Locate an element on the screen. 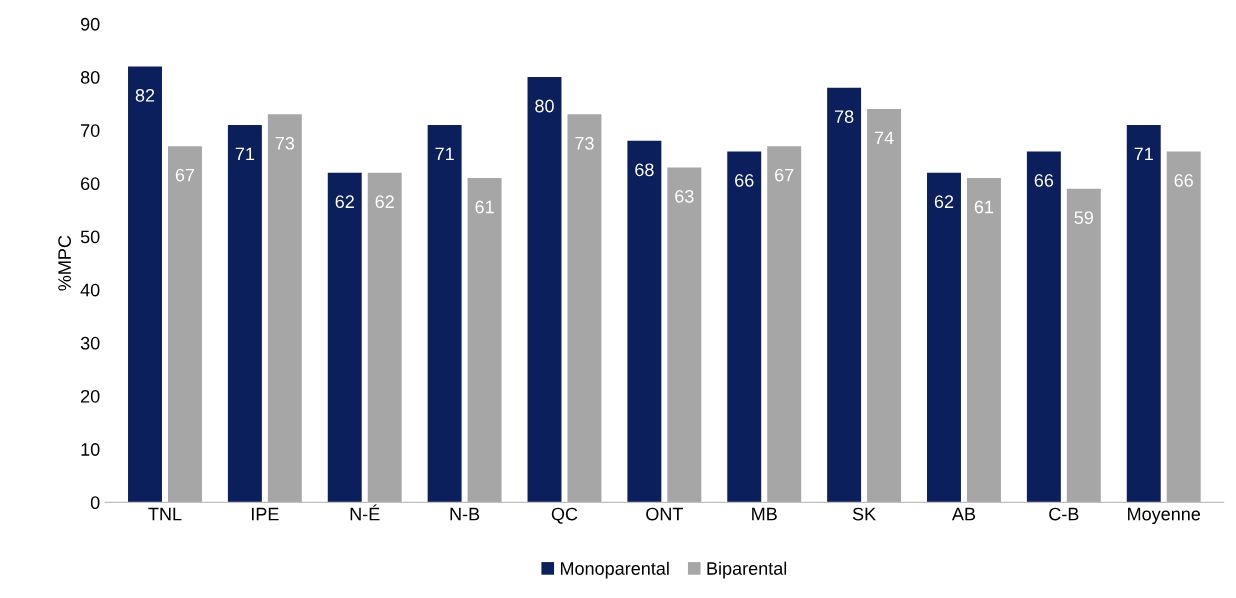  x-tick-label: AB is located at coordinates (963, 514).